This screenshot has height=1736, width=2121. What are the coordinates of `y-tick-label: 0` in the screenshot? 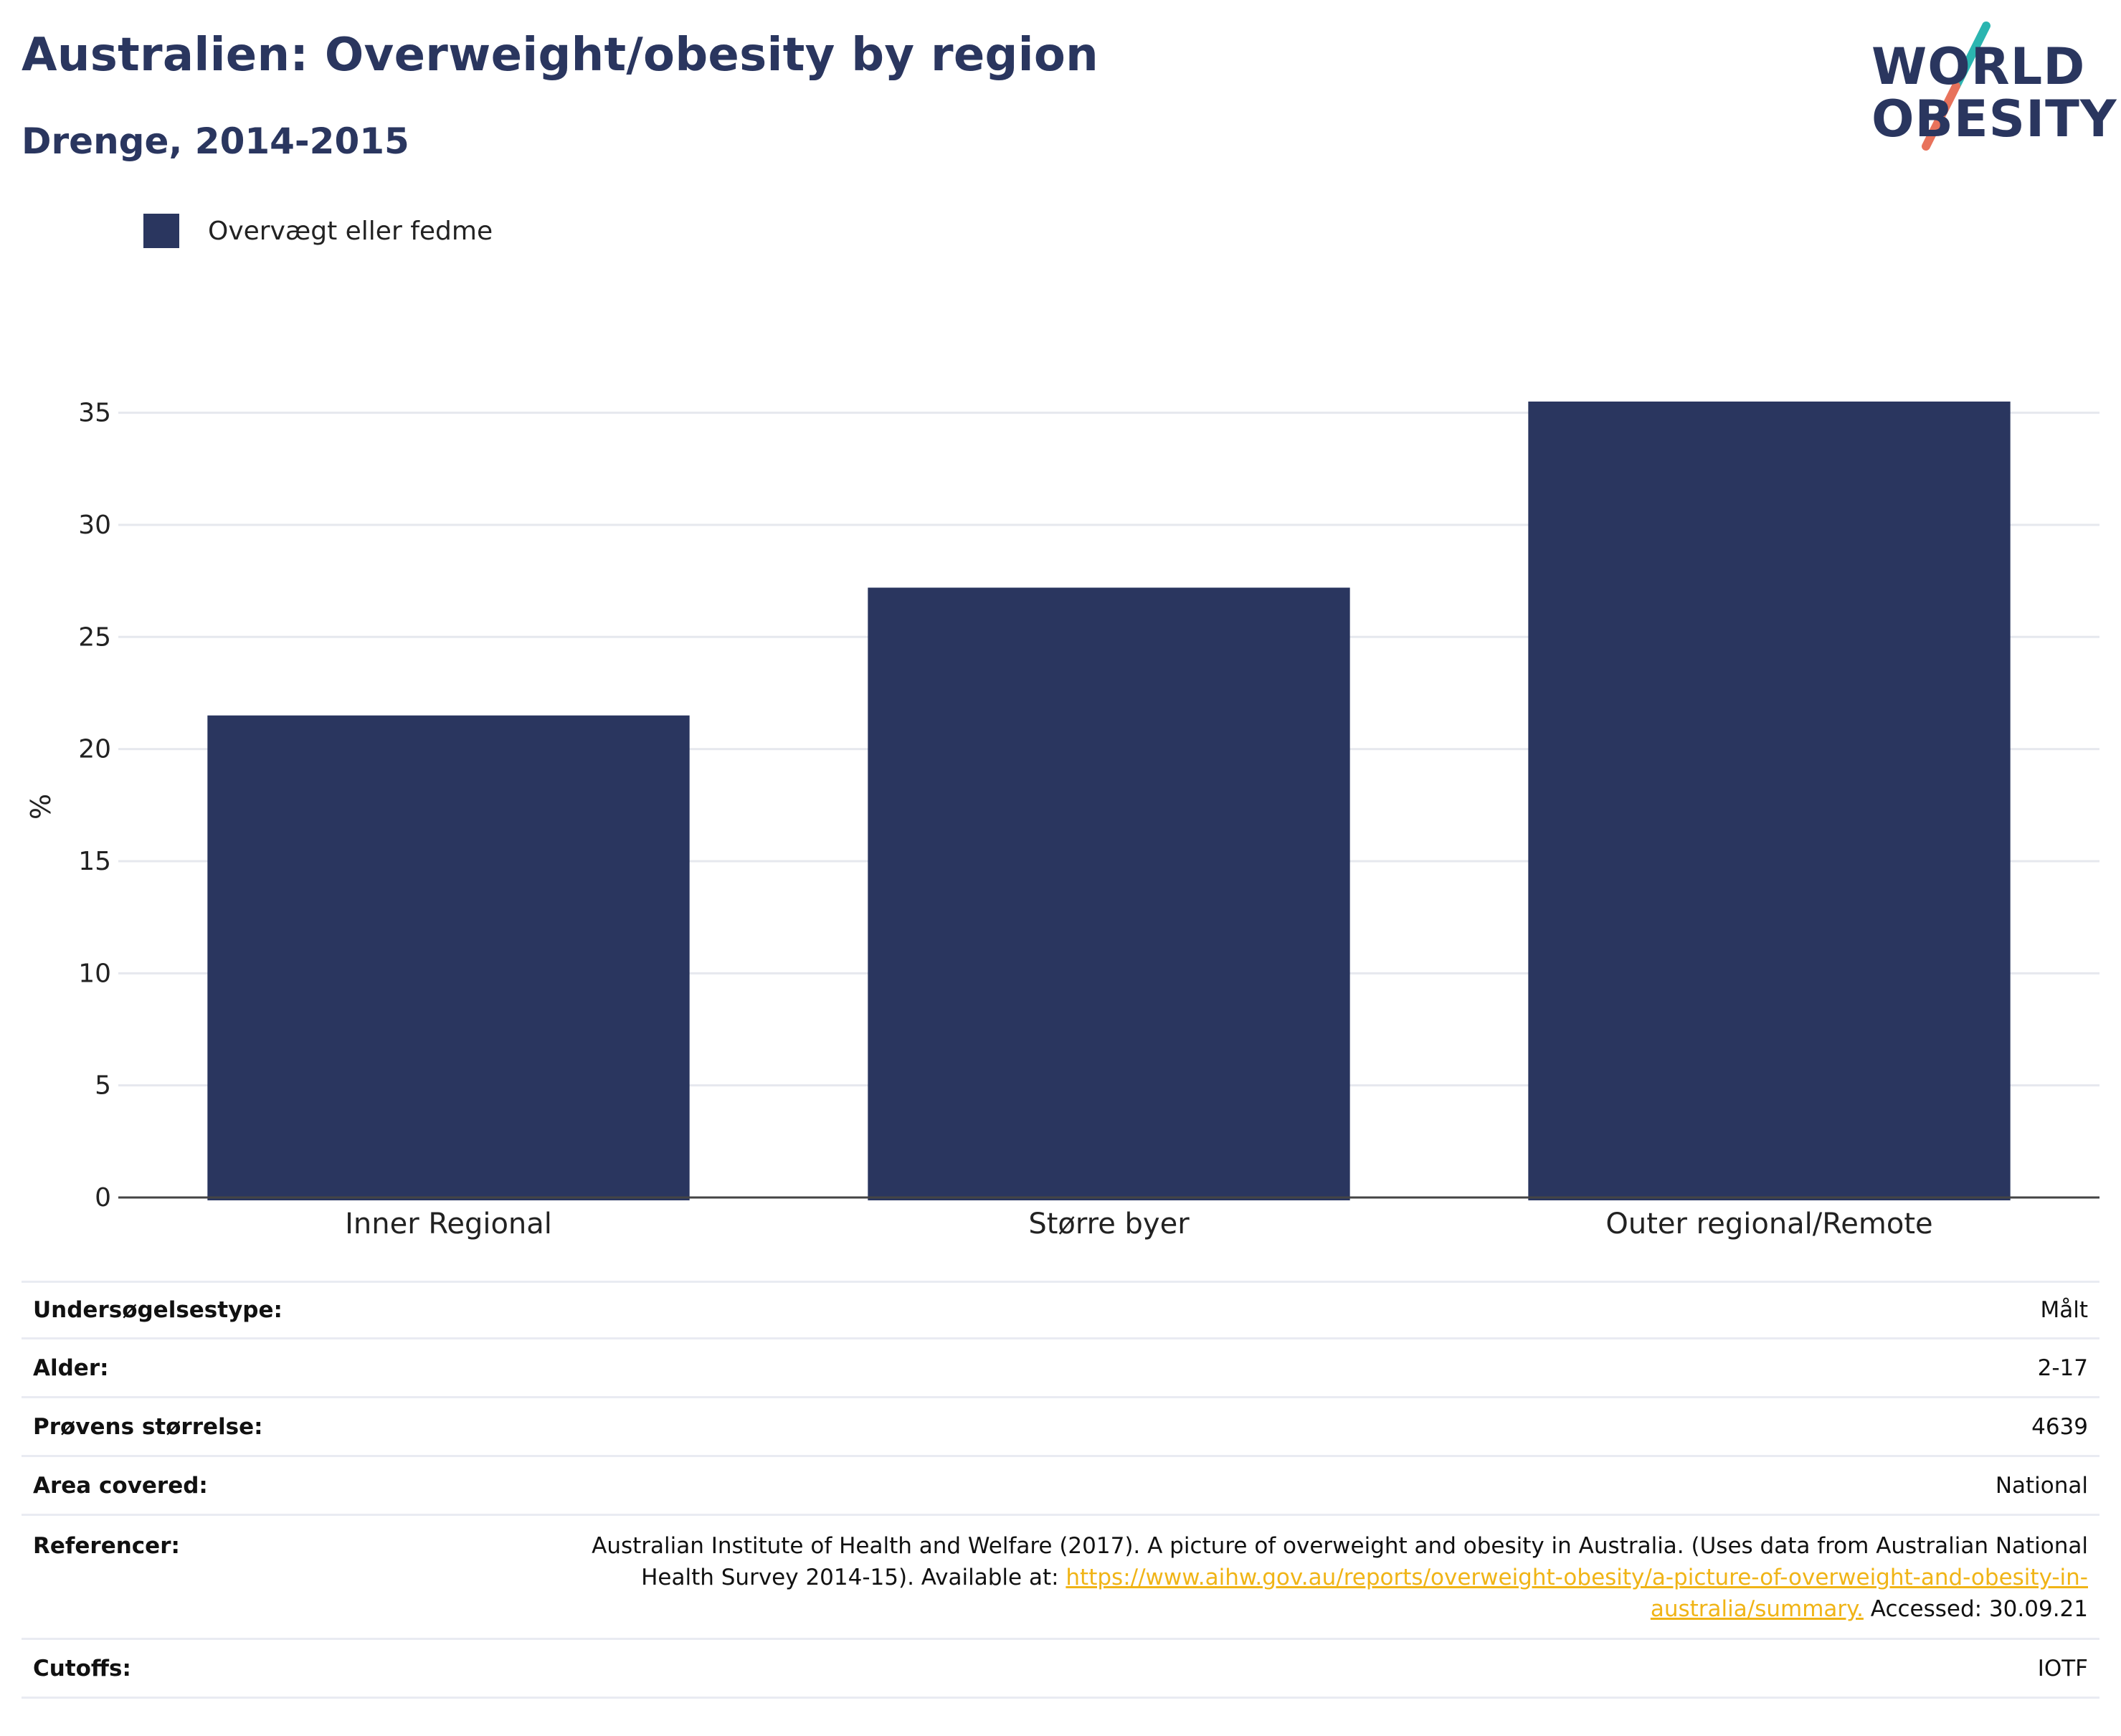 It's located at (103, 1198).